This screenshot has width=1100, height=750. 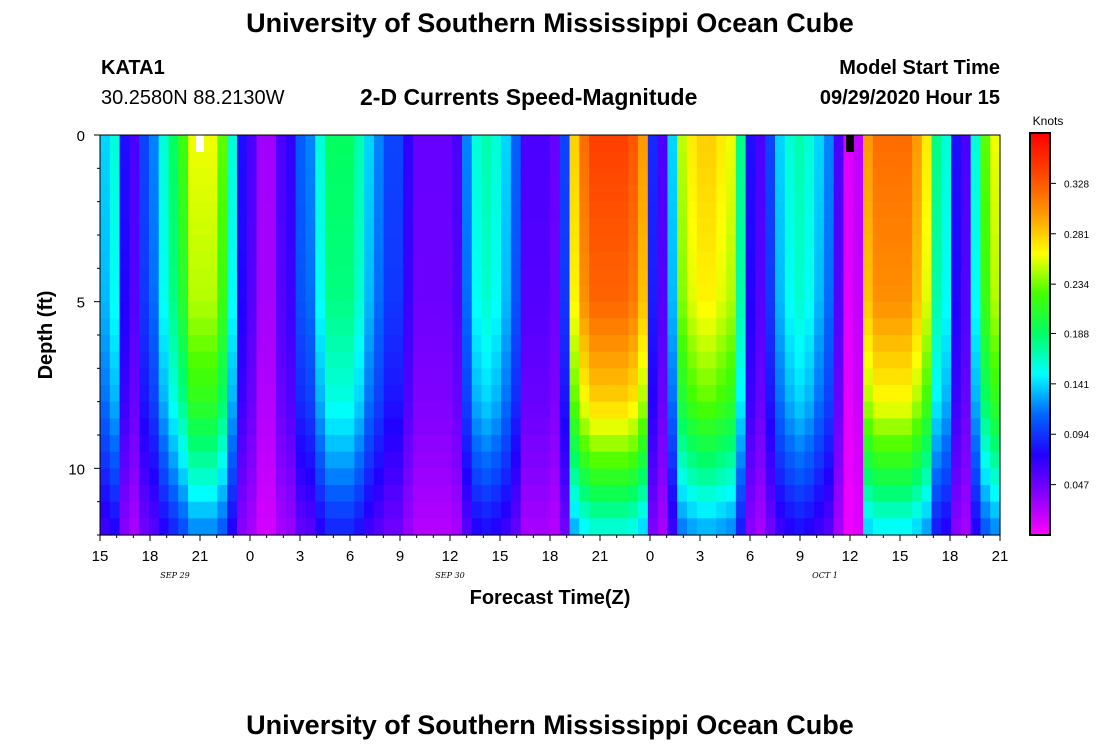 I want to click on x-tick-label: 15, so click(x=500, y=556).